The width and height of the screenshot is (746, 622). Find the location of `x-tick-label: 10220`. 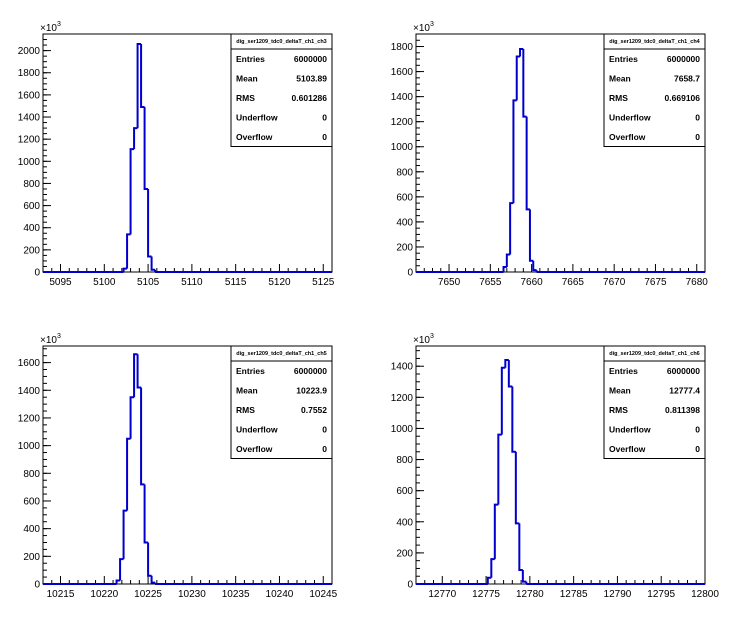

x-tick-label: 10220 is located at coordinates (104, 594).